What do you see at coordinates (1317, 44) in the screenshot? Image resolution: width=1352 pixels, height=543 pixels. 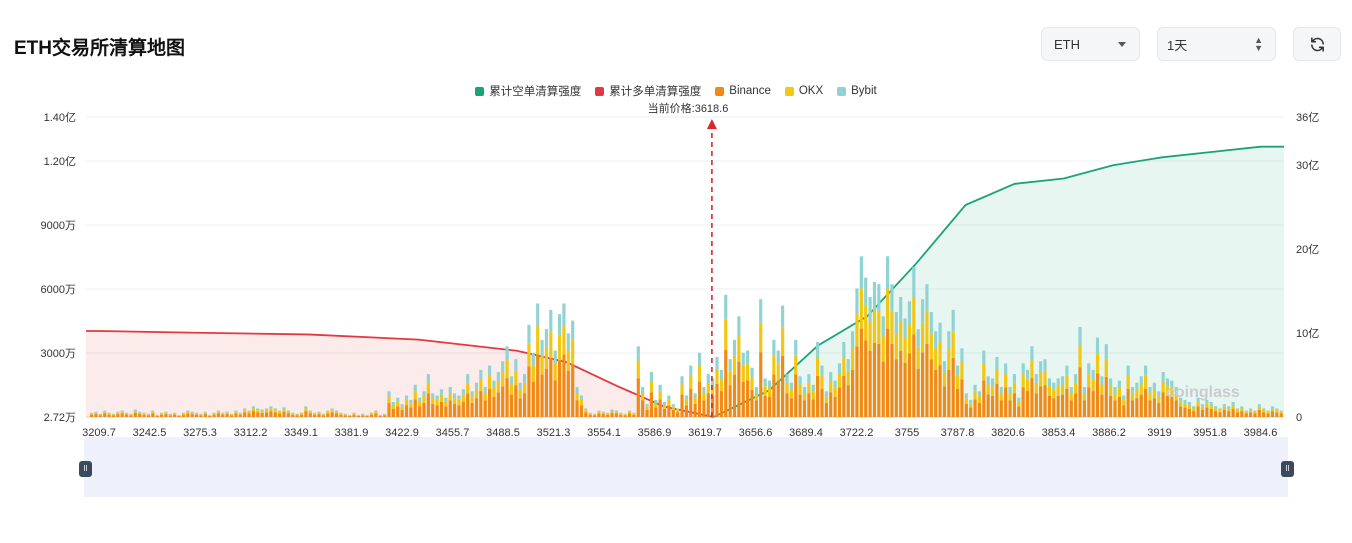 I see `refresh-button` at bounding box center [1317, 44].